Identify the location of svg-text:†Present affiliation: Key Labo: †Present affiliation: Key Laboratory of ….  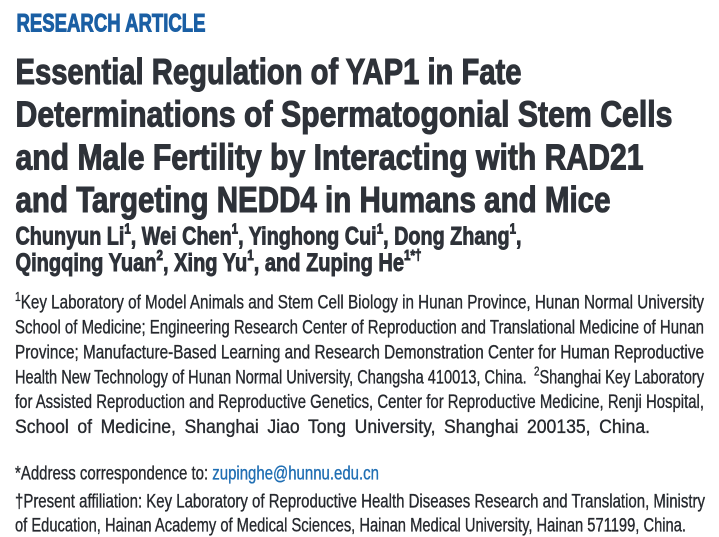
(360, 501).